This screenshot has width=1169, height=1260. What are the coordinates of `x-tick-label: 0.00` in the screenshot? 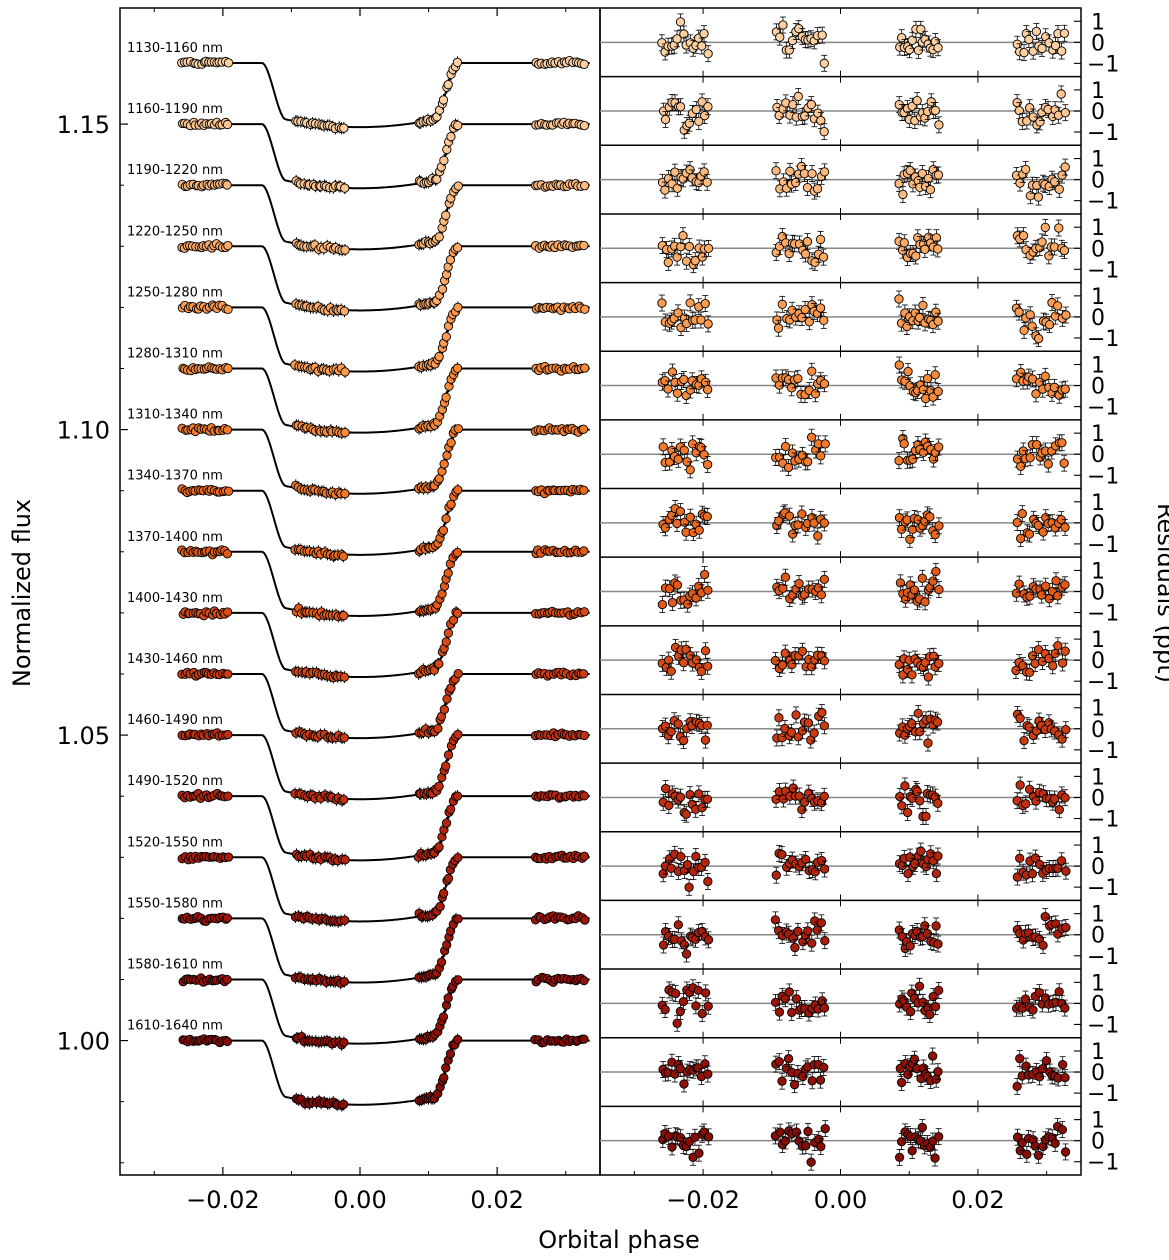 It's located at (359, 1200).